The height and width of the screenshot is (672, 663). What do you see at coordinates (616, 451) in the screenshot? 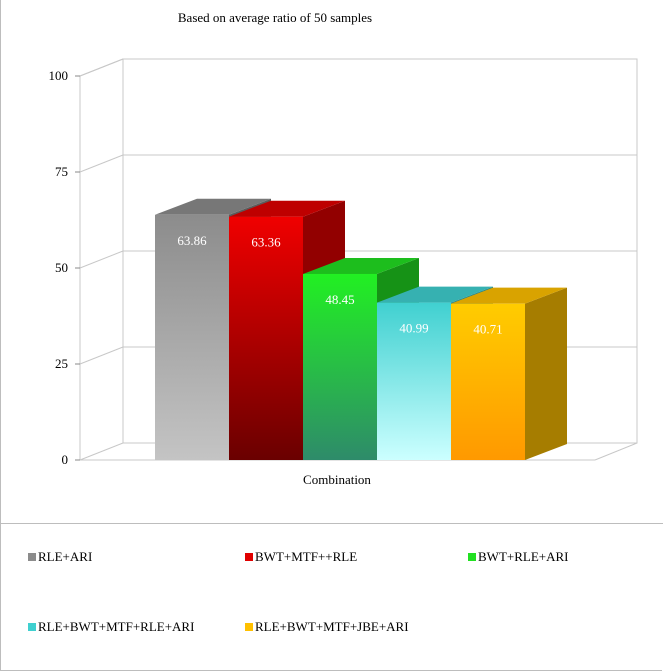
I see `floor-right-edge` at bounding box center [616, 451].